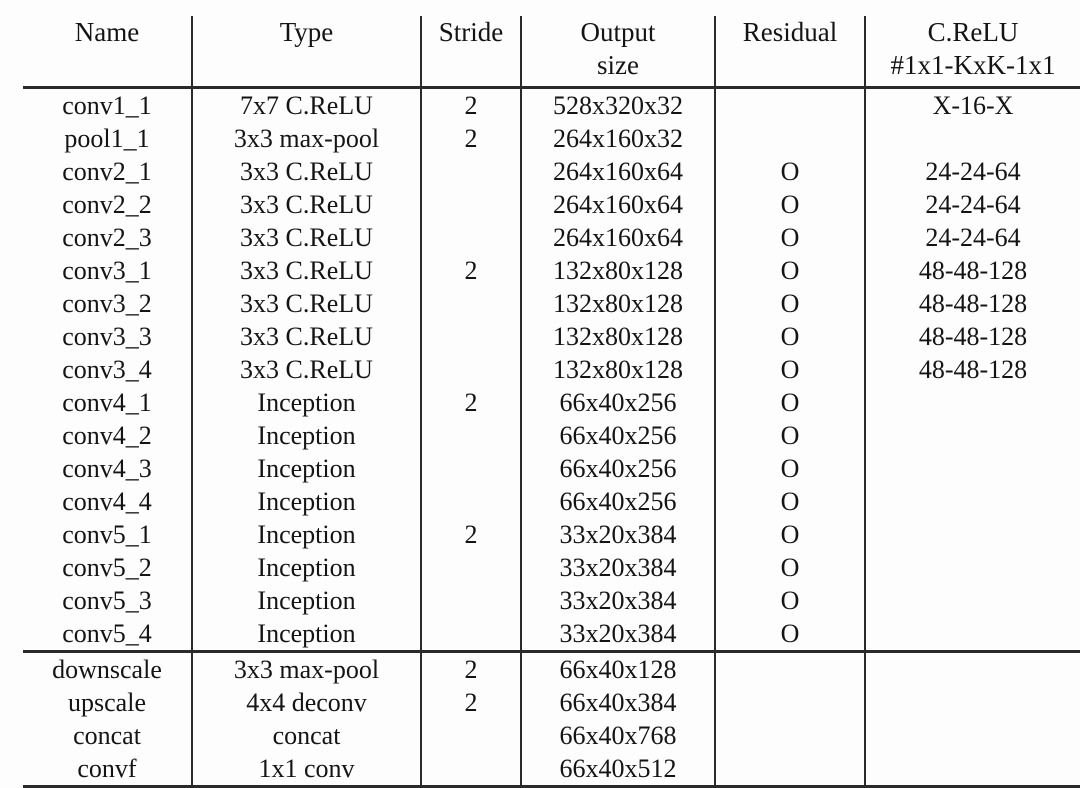 The height and width of the screenshot is (788, 1080). What do you see at coordinates (551, 303) in the screenshot?
I see `table-row: conv3_2 3x3 C.ReLU 132x80x128 O 48-48-128` at bounding box center [551, 303].